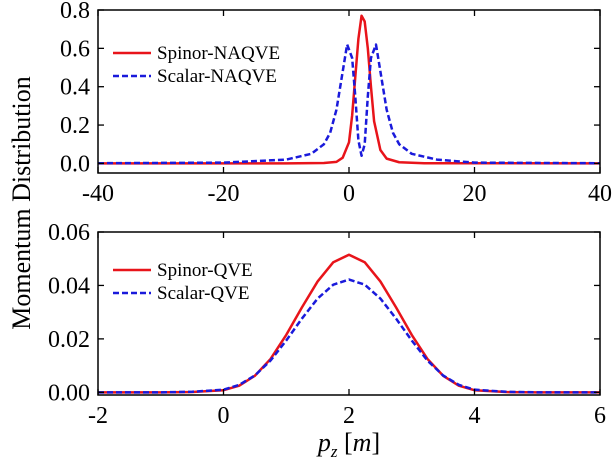 The height and width of the screenshot is (463, 616). I want to click on x-tick-label: 20, so click(475, 194).